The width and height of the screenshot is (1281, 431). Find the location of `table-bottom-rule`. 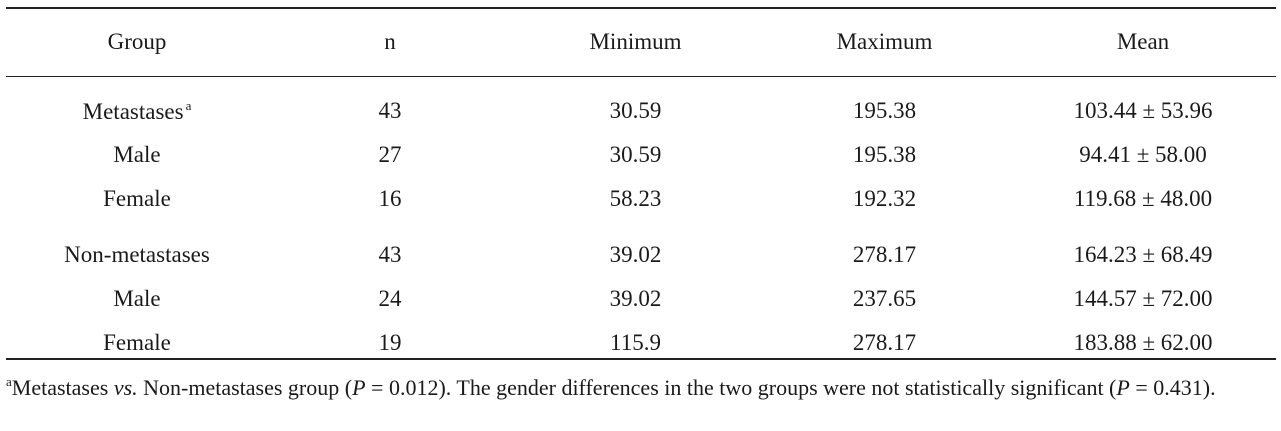

table-bottom-rule is located at coordinates (641, 359).